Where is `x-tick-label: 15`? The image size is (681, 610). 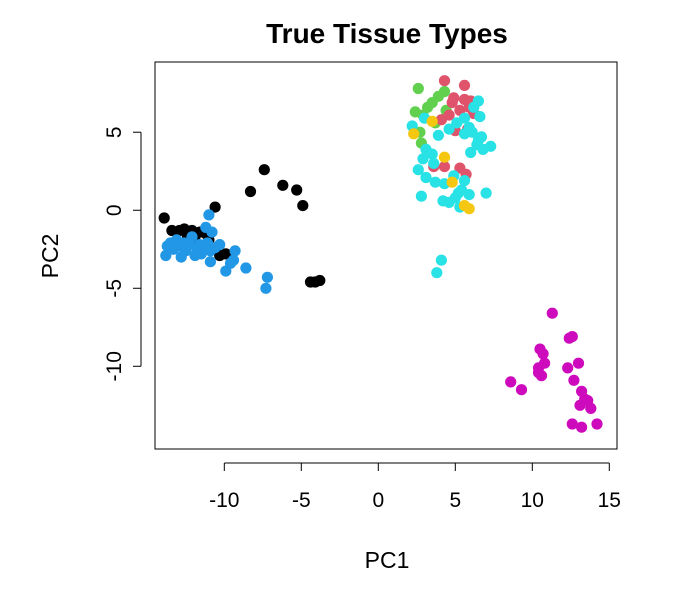 x-tick-label: 15 is located at coordinates (609, 500).